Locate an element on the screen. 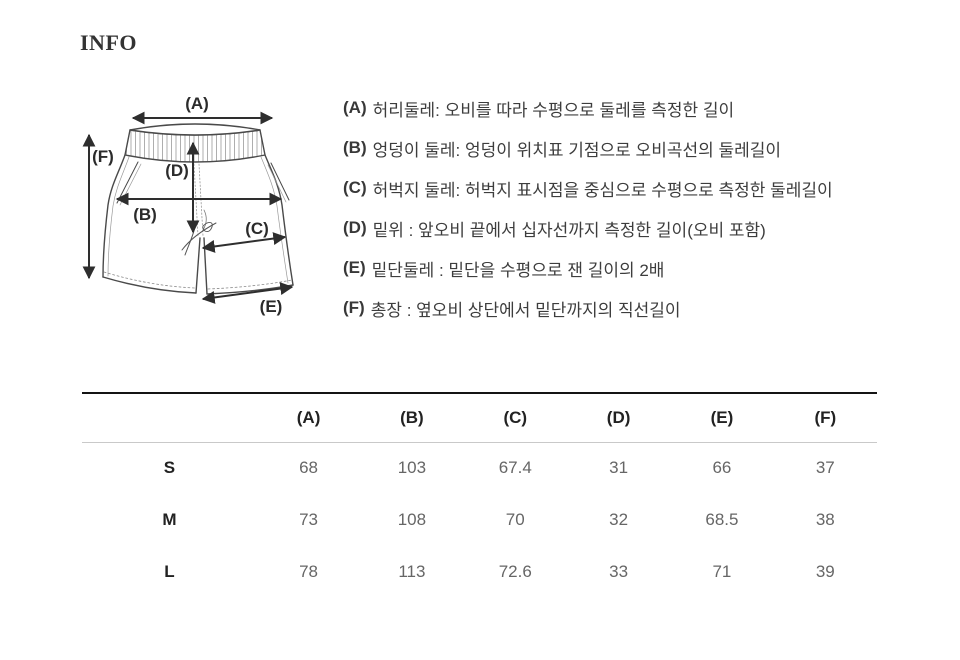 Image resolution: width=960 pixels, height=660 pixels. column-header-d: (D) is located at coordinates (618, 417).